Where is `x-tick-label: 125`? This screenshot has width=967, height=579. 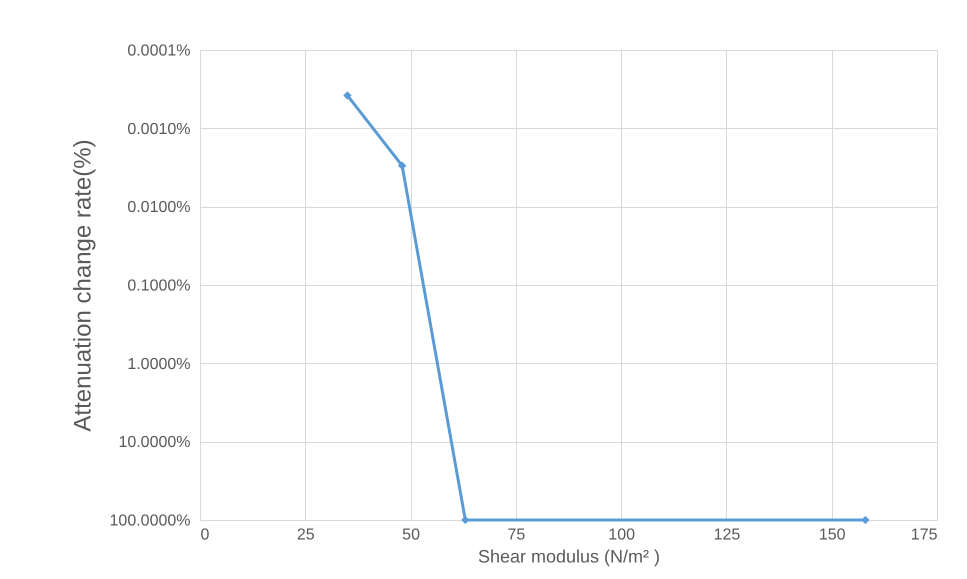 x-tick-label: 125 is located at coordinates (727, 535).